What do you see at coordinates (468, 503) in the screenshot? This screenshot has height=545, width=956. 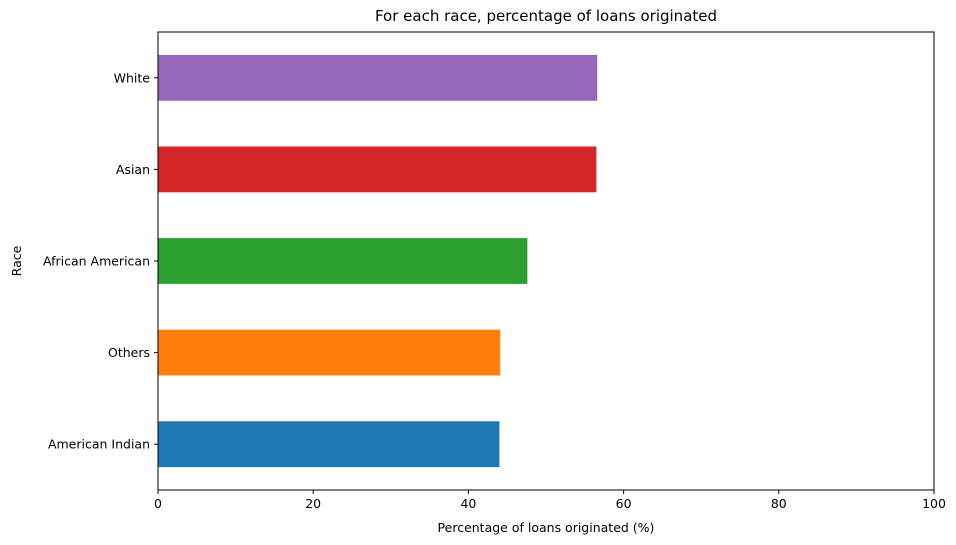 I see `x-tick-label: 40` at bounding box center [468, 503].